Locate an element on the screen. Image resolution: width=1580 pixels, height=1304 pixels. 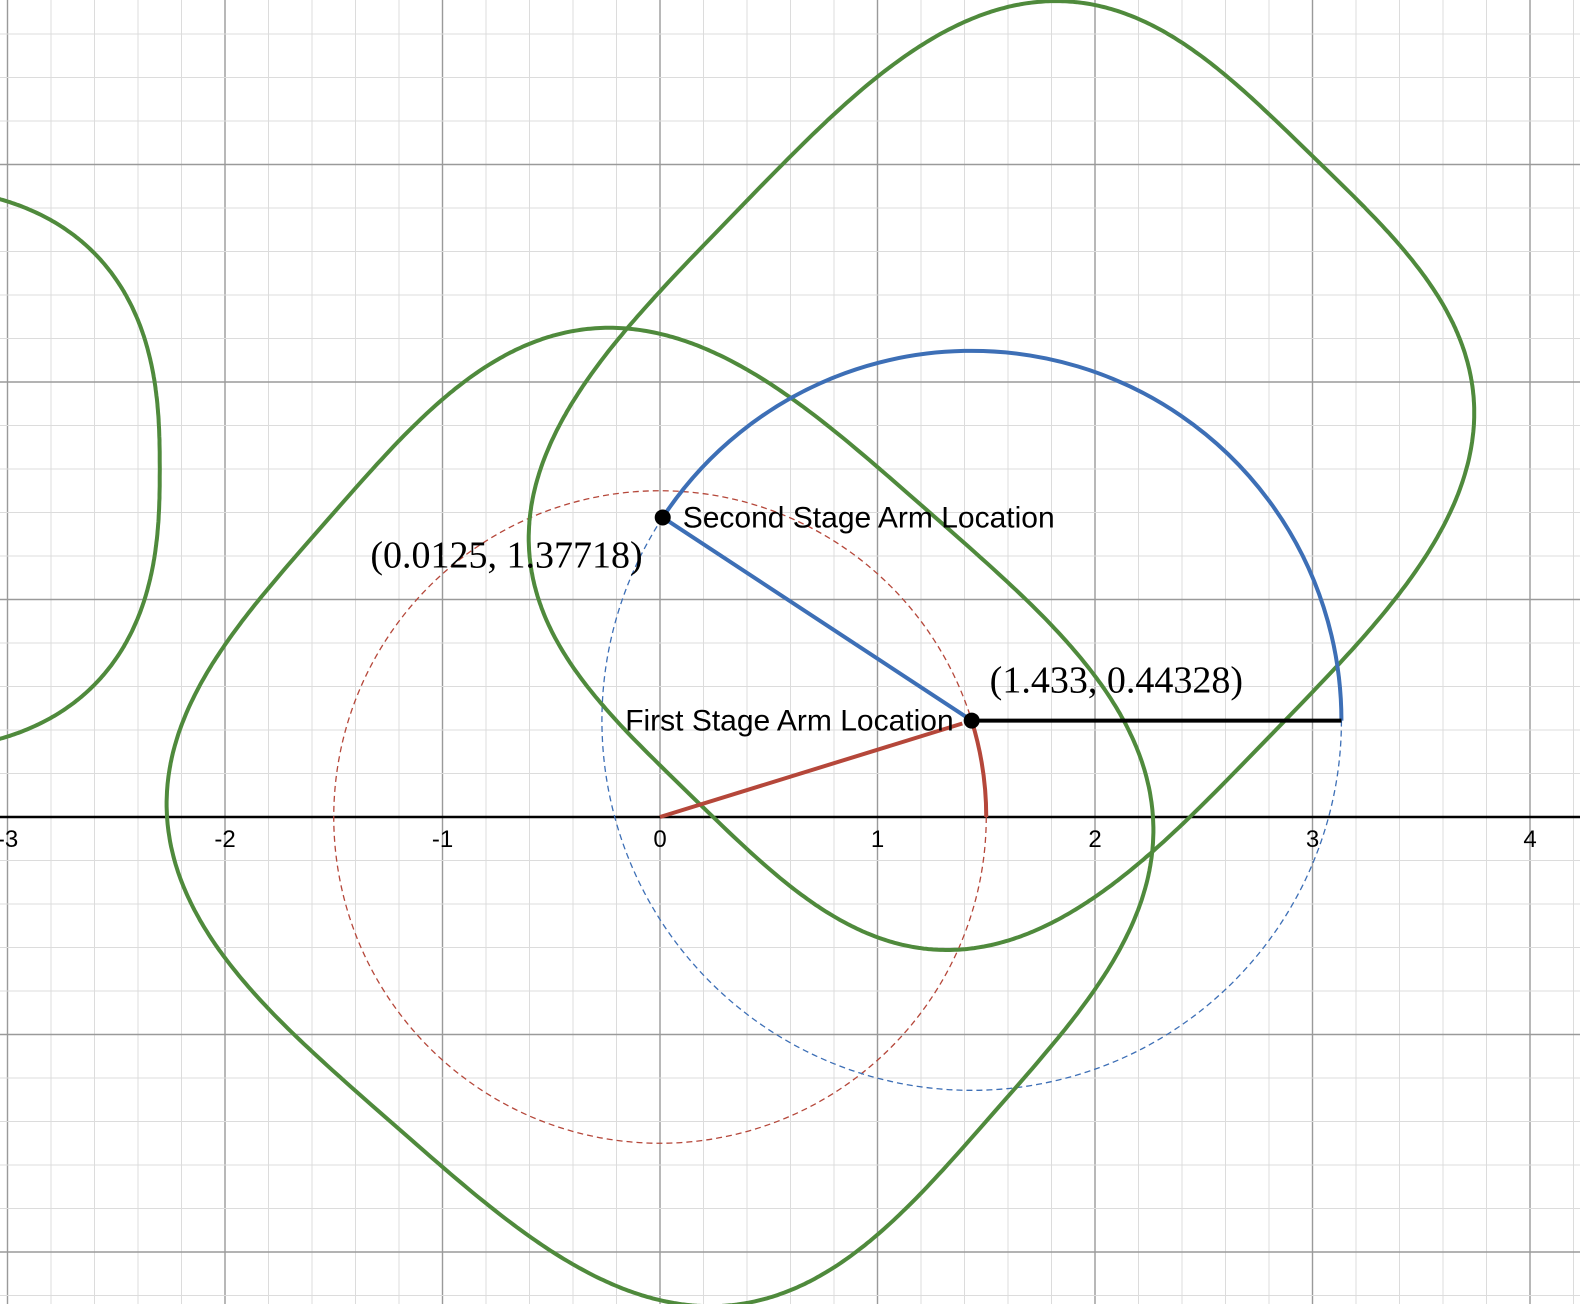
axes: -3 -2 -1 0 1 2 3 4 is located at coordinates (790, 834).